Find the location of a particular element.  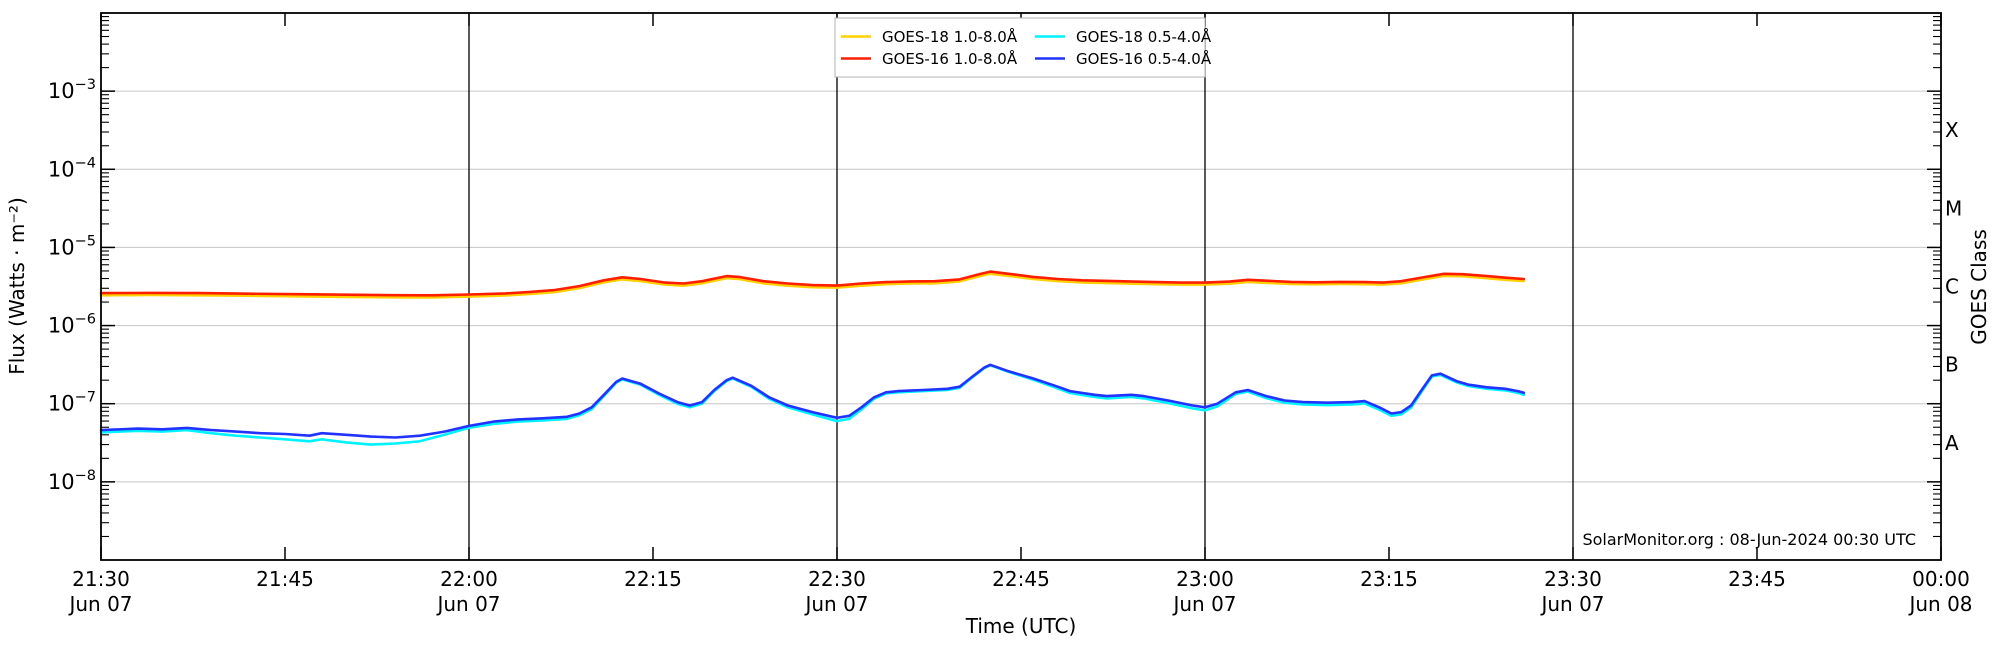

x-tick-label: 00:00 is located at coordinates (1941, 579).